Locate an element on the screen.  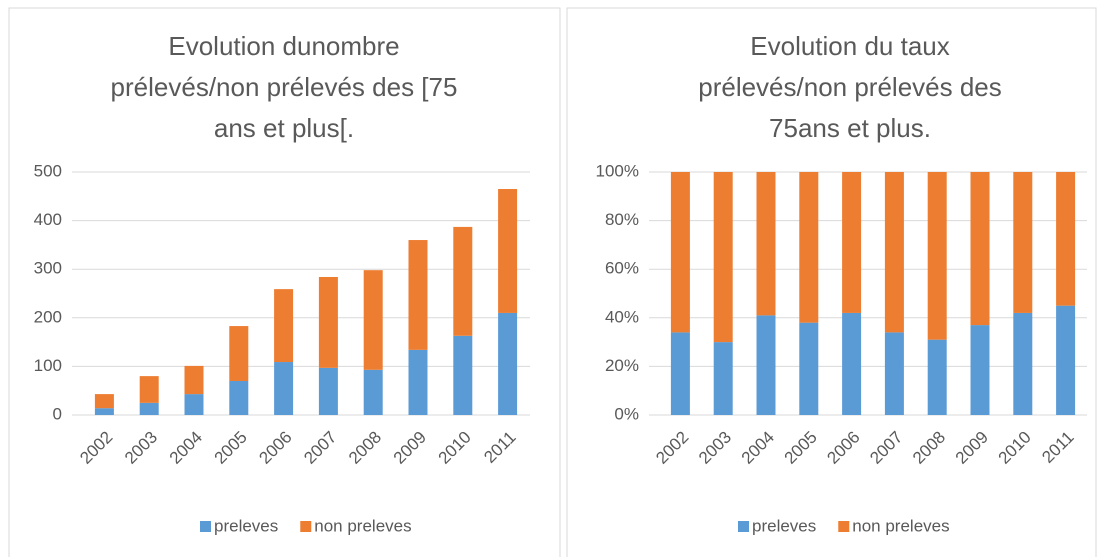
y-tick-label: 40% is located at coordinates (622, 316).